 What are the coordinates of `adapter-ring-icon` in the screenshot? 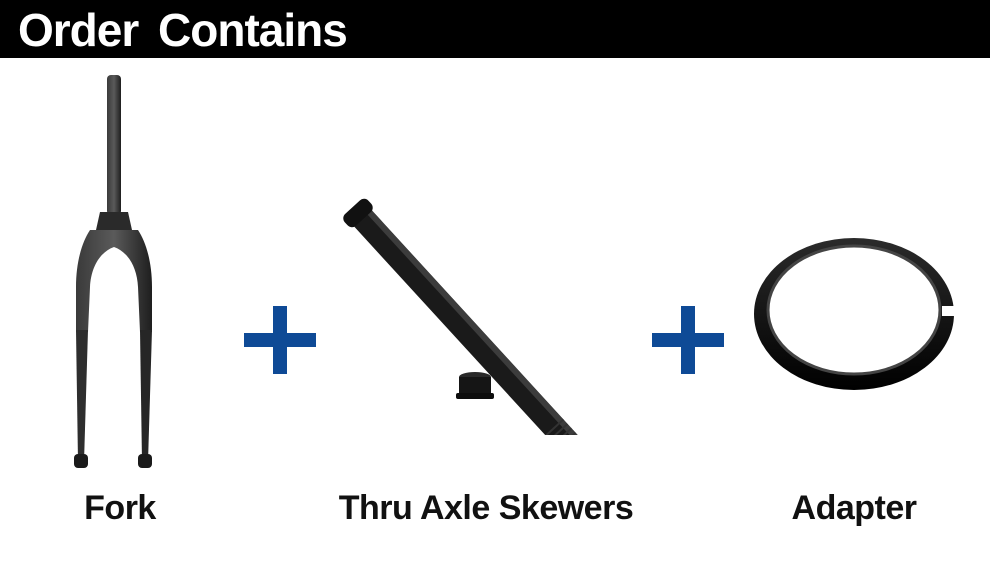 It's located at (856, 314).